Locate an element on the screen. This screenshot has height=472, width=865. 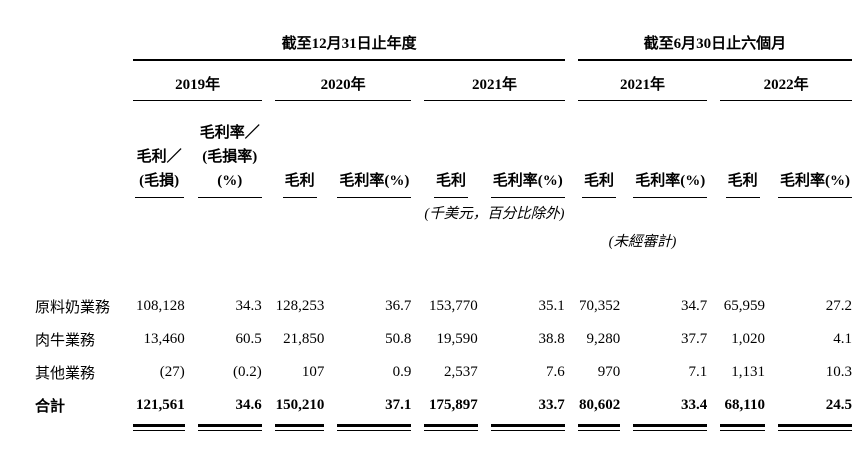
year-header-2019: 2019年 is located at coordinates (197, 81).